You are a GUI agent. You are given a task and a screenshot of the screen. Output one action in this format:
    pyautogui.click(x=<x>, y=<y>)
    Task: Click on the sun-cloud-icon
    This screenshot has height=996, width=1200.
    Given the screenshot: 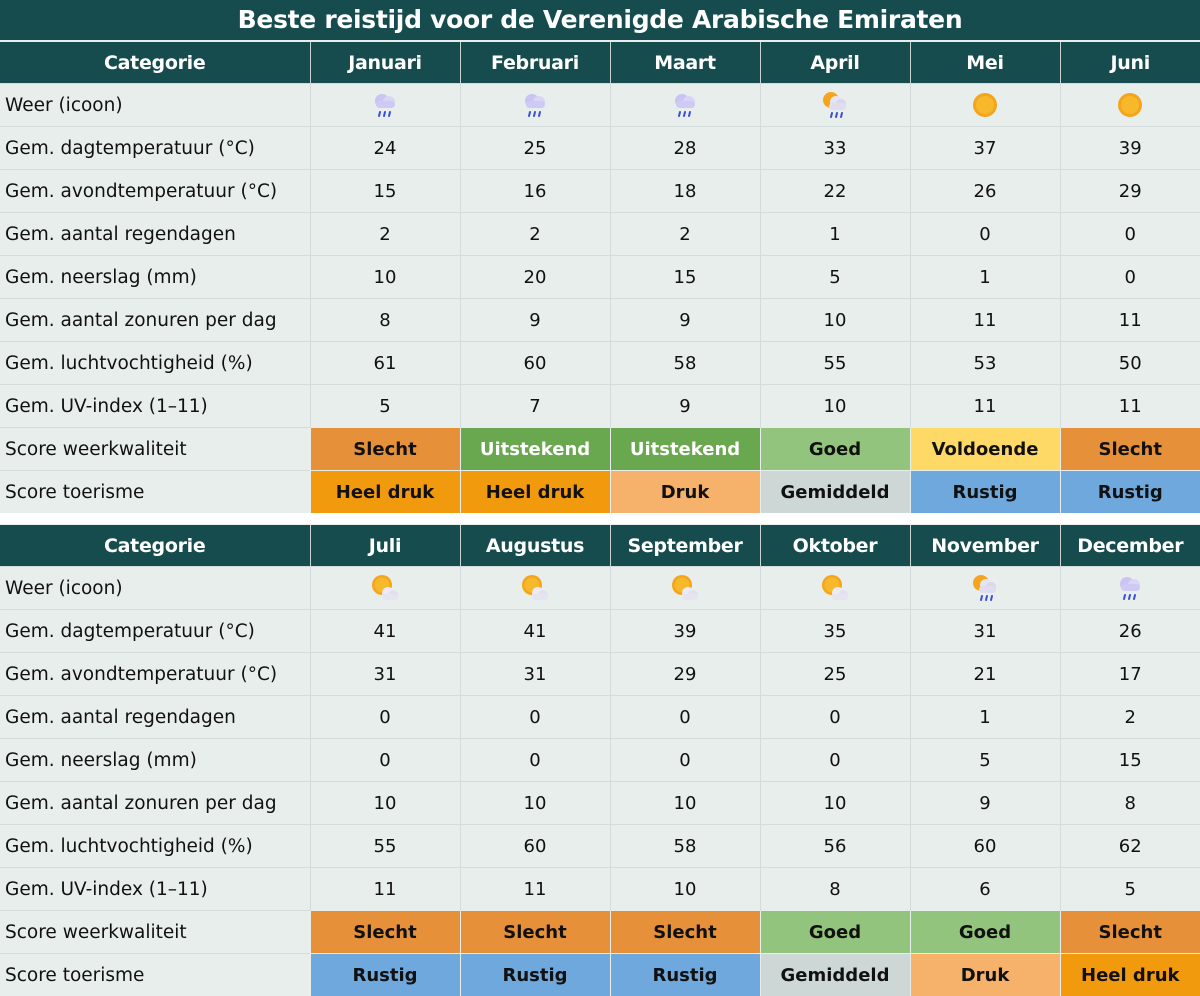 What is the action you would take?
    pyautogui.click(x=835, y=588)
    